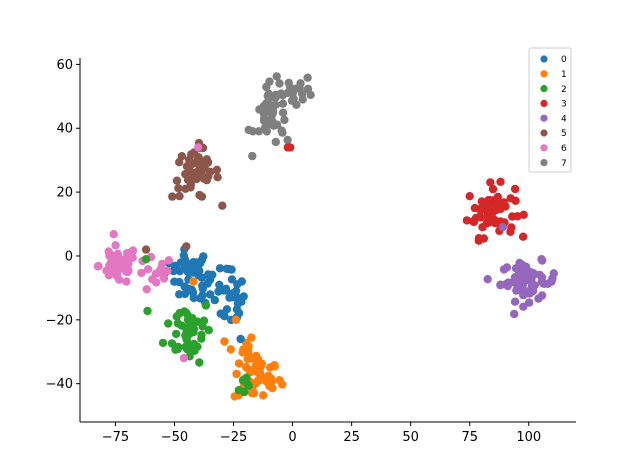  What do you see at coordinates (63, 225) in the screenshot?
I see `y-axis-ticks: −40 −20 0 20 40 60` at bounding box center [63, 225].